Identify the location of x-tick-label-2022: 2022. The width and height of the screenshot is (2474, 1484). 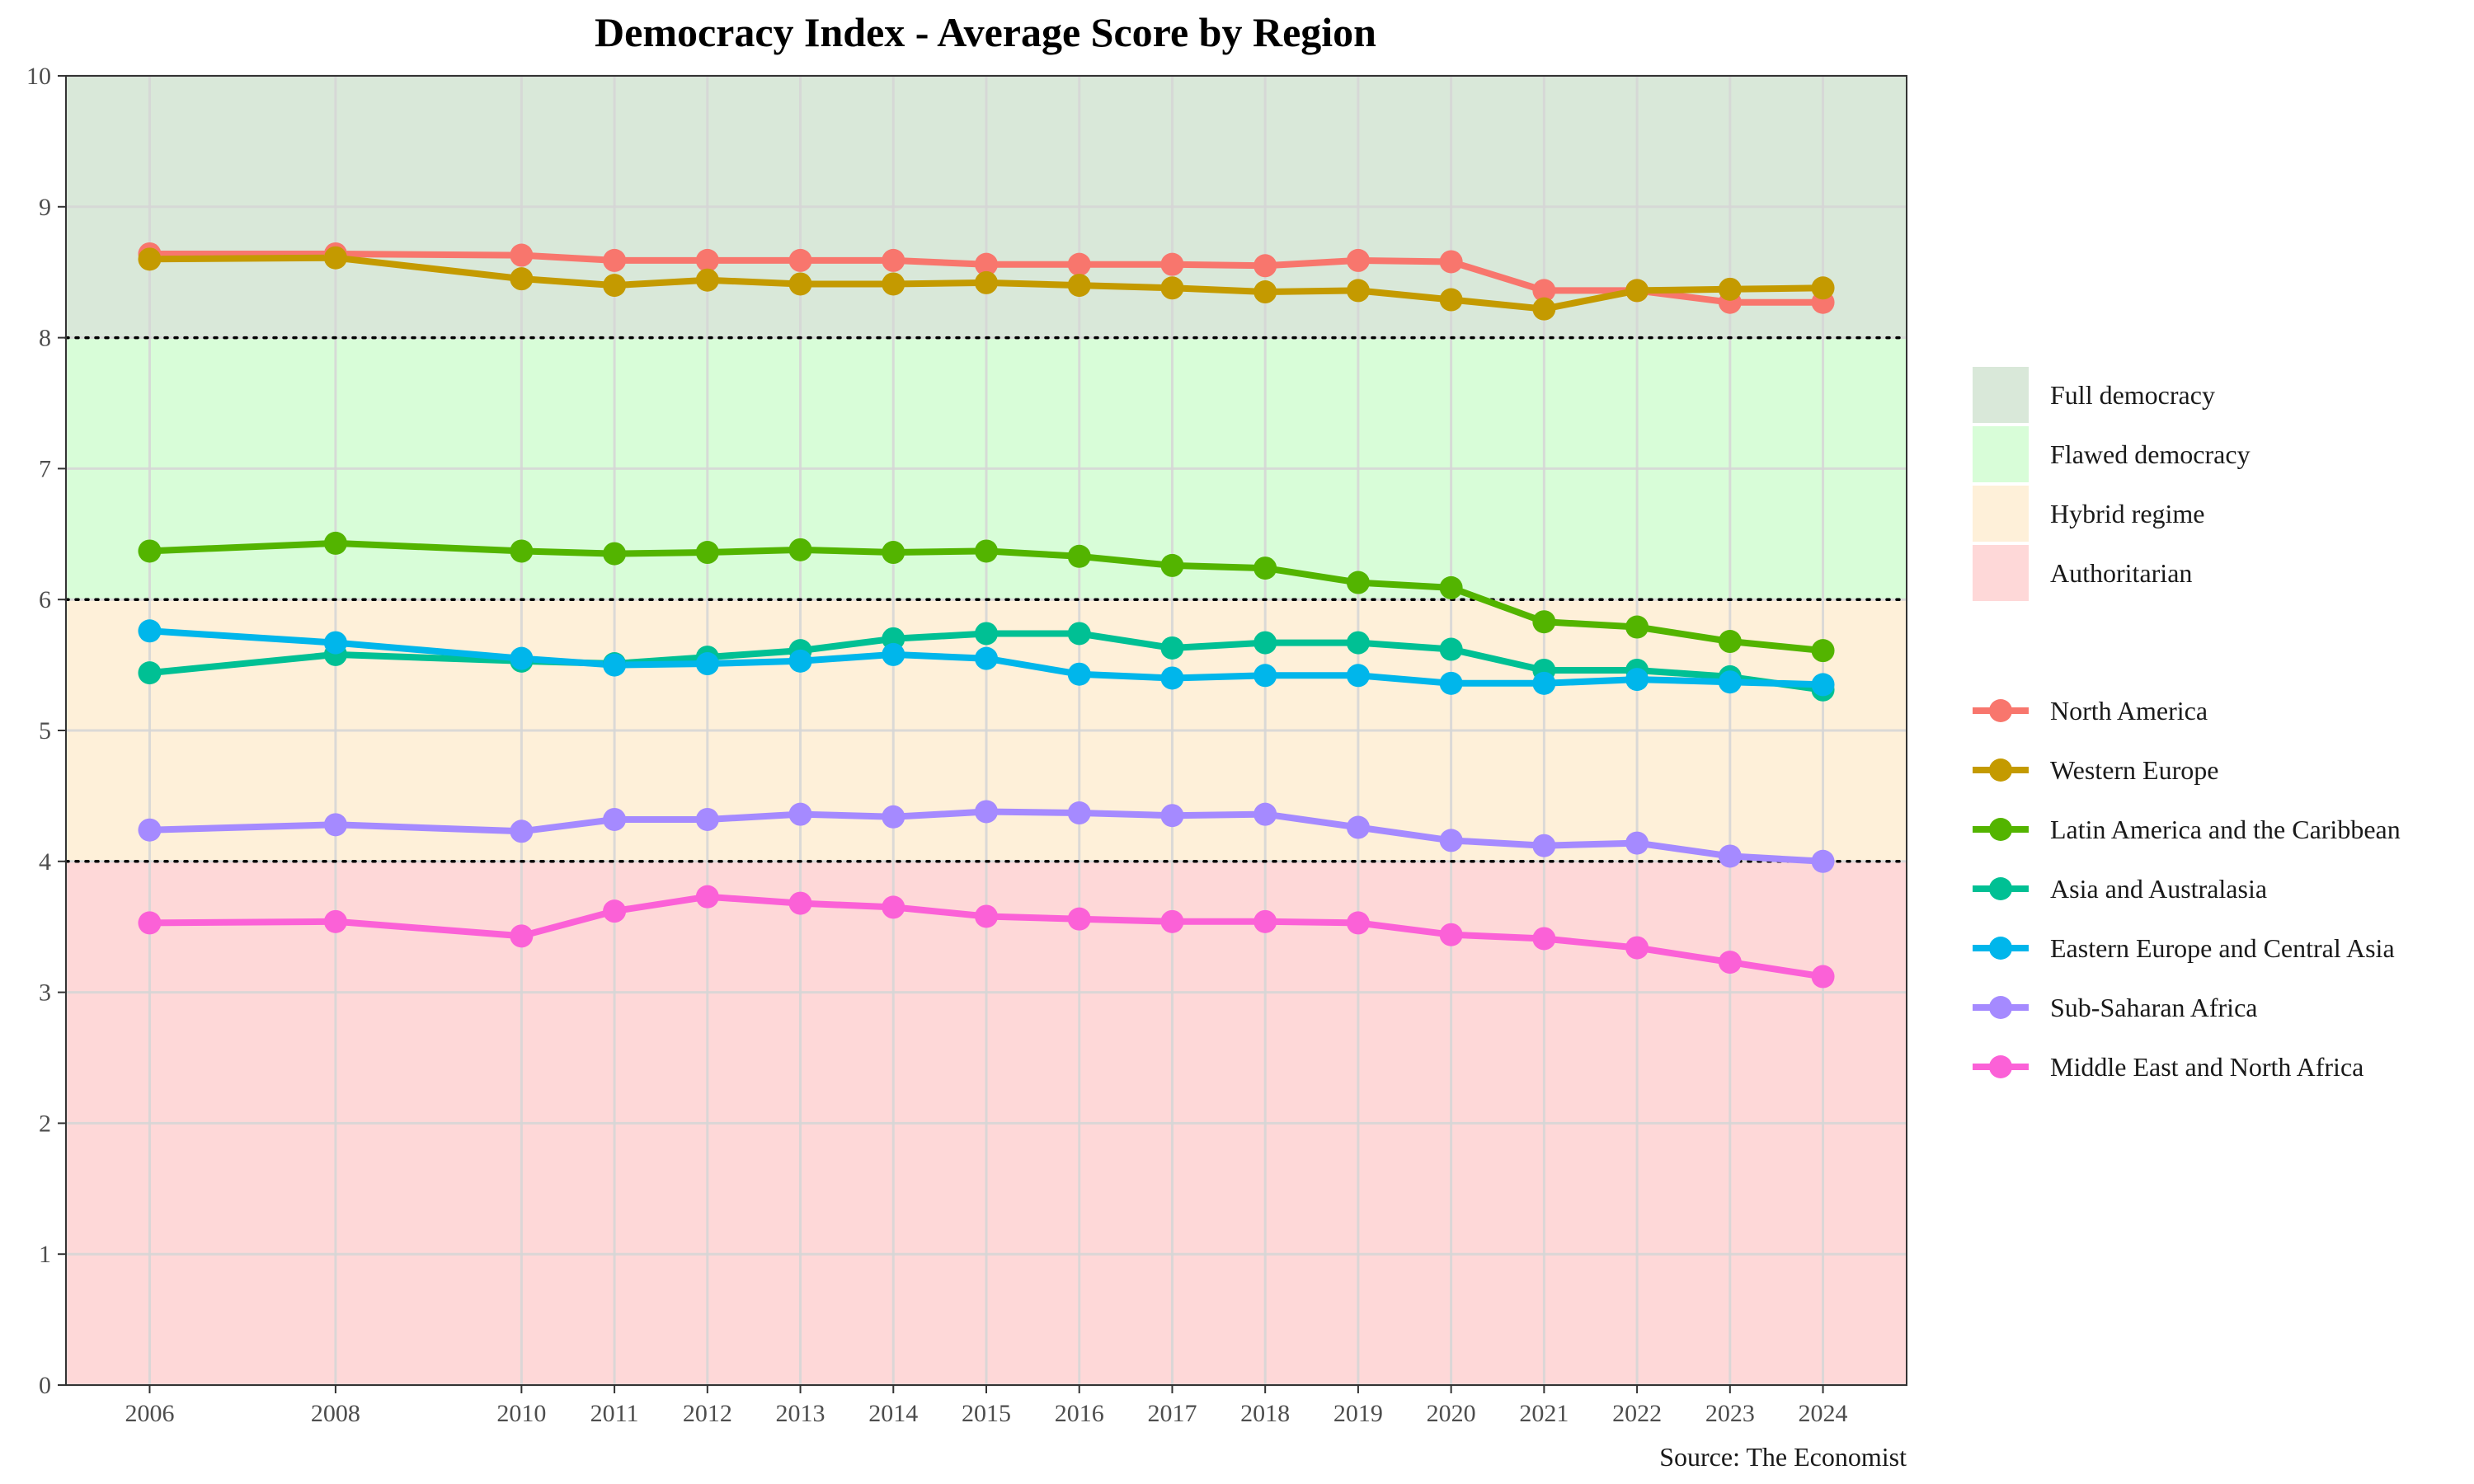
(1637, 1413).